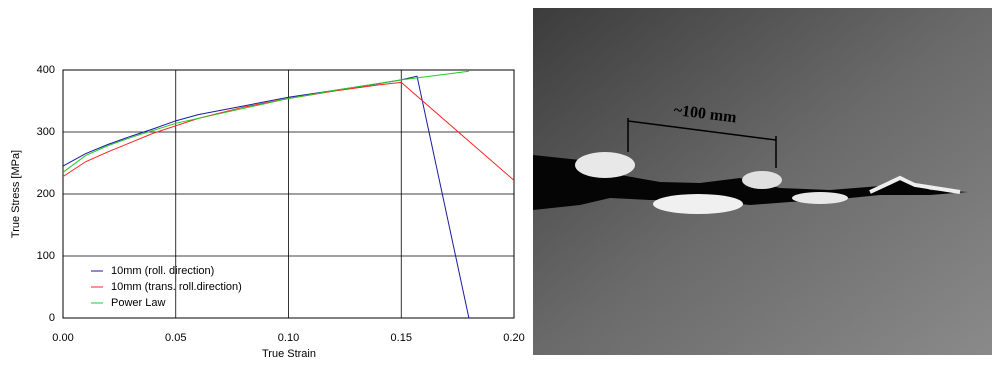 This screenshot has height=368, width=992. I want to click on x-axis-label: True Strain, so click(289, 354).